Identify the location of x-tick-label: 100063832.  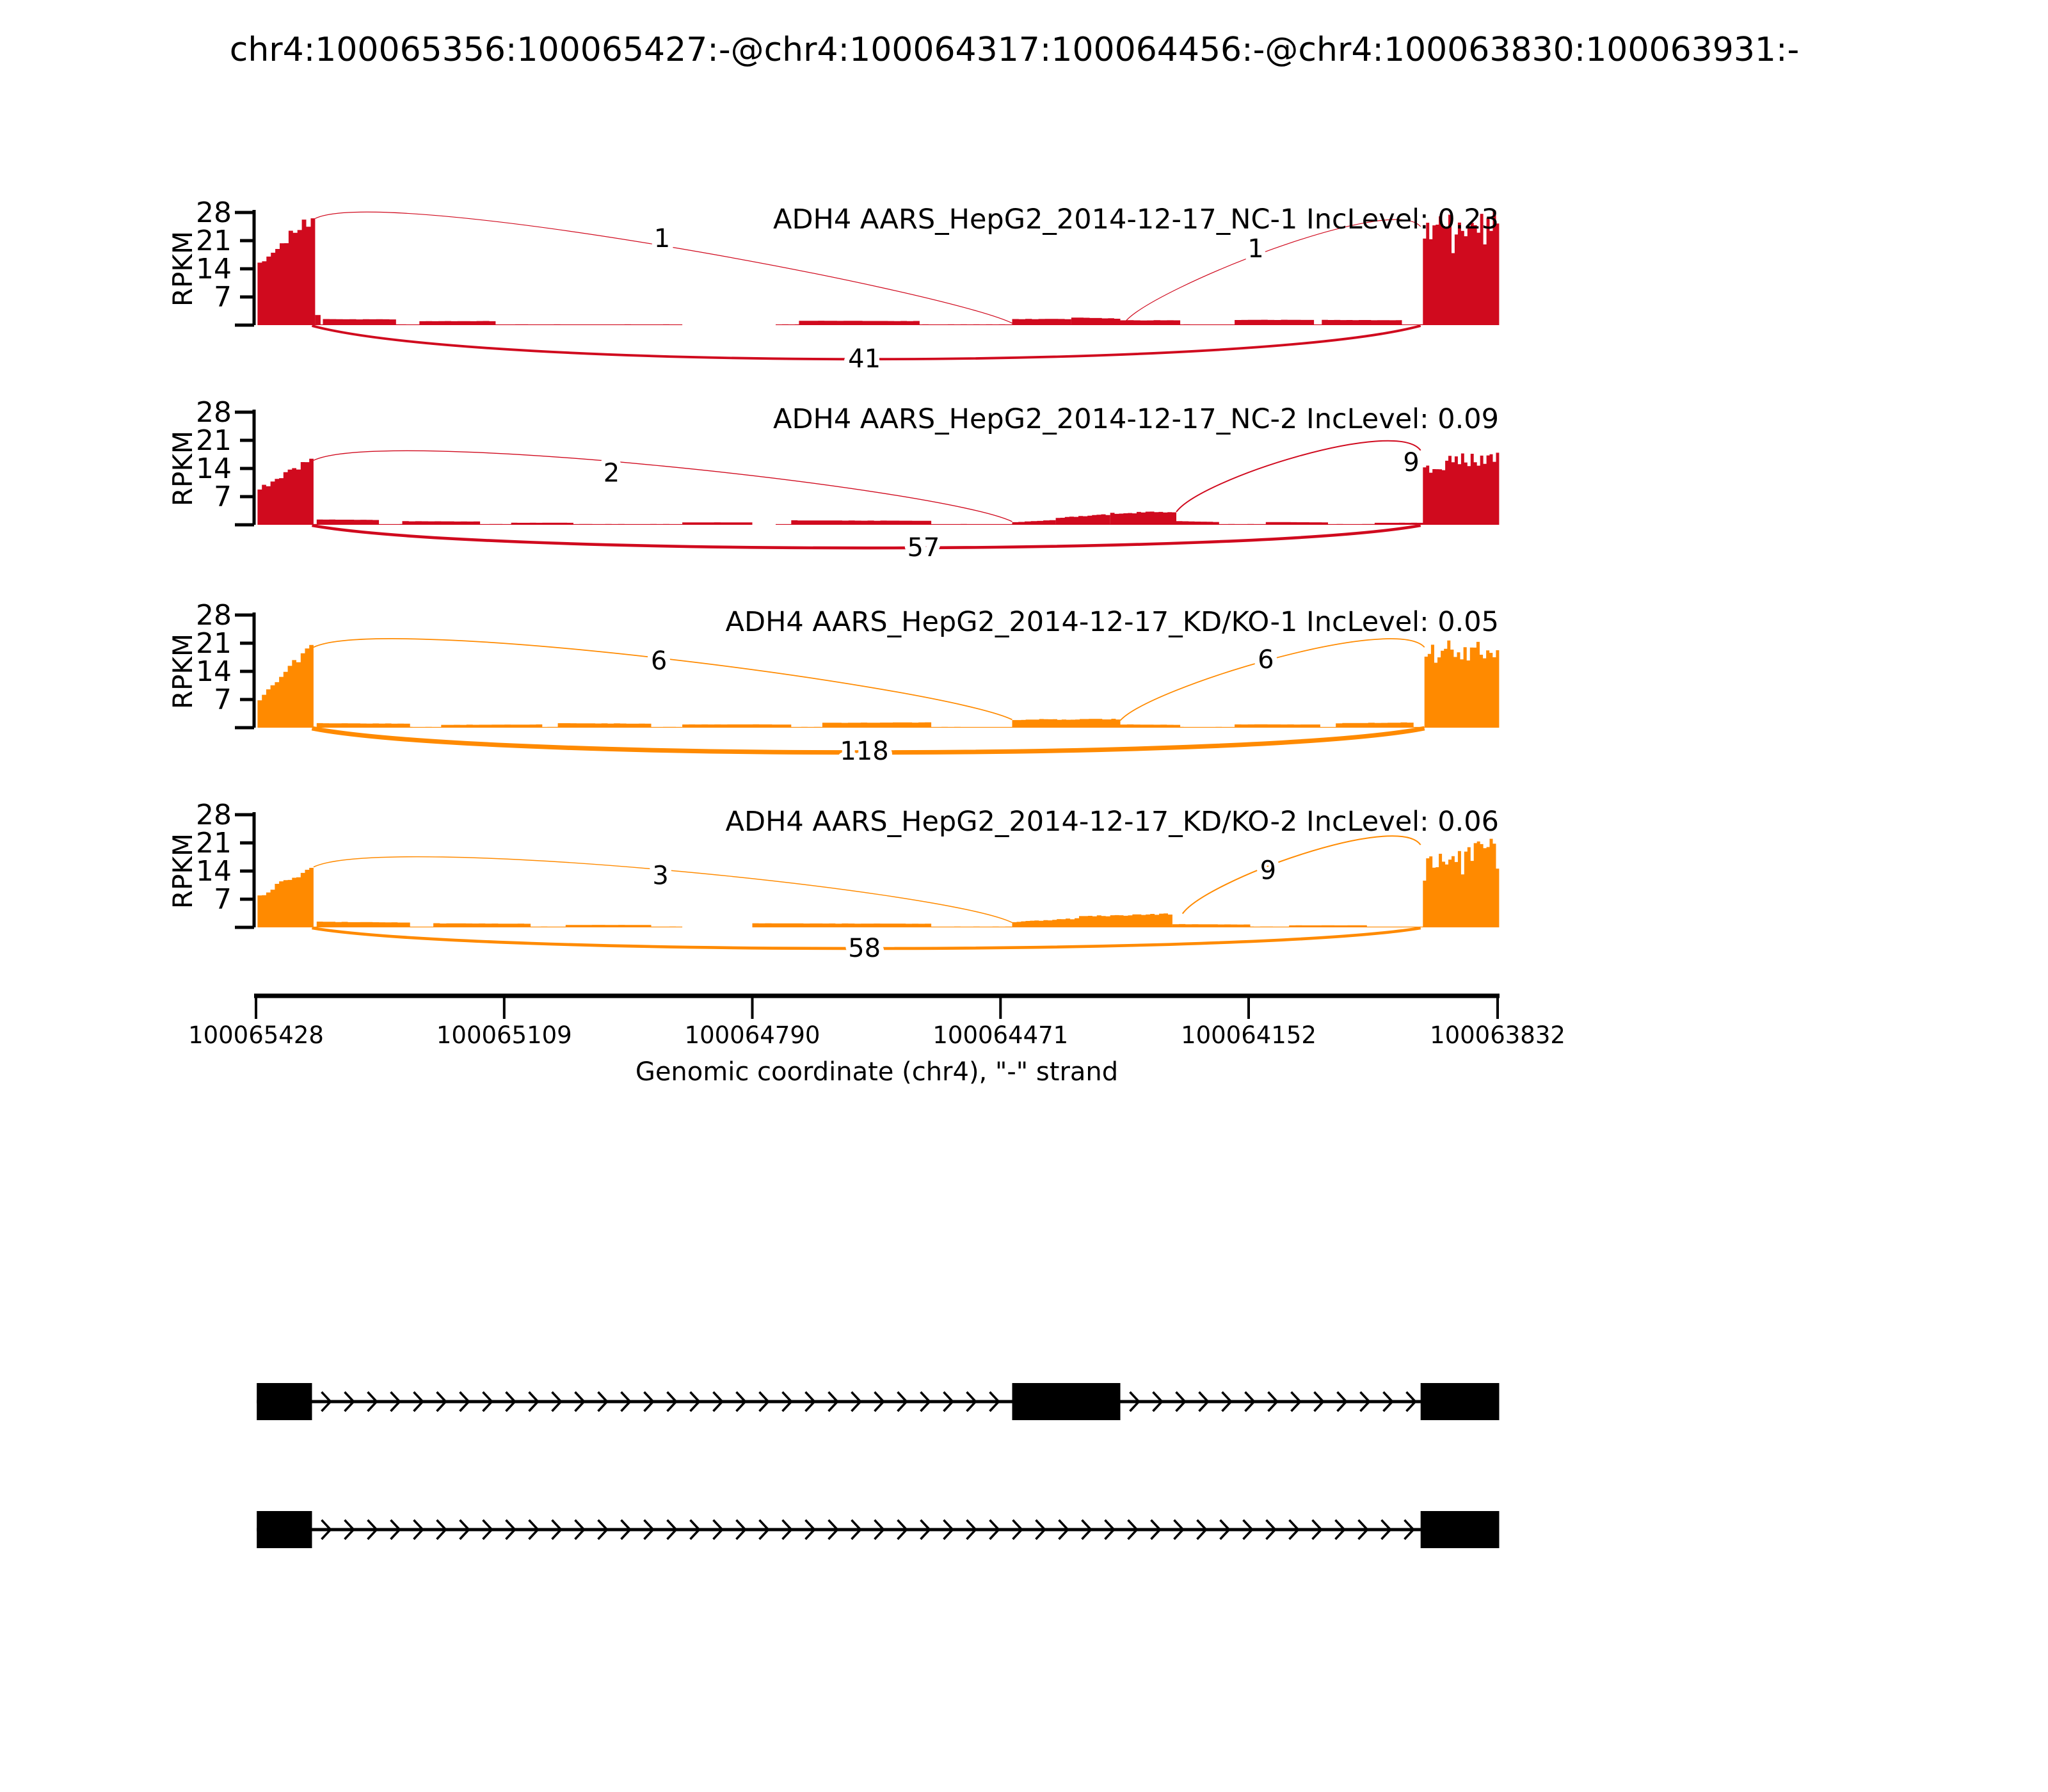
(1497, 1035).